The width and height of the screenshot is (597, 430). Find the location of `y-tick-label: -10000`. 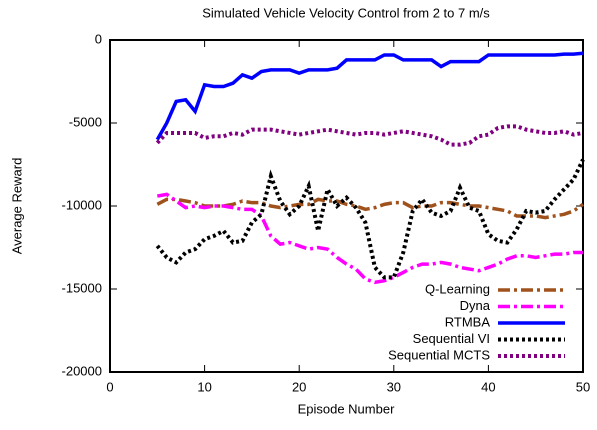

y-tick-label: -10000 is located at coordinates (82, 204).